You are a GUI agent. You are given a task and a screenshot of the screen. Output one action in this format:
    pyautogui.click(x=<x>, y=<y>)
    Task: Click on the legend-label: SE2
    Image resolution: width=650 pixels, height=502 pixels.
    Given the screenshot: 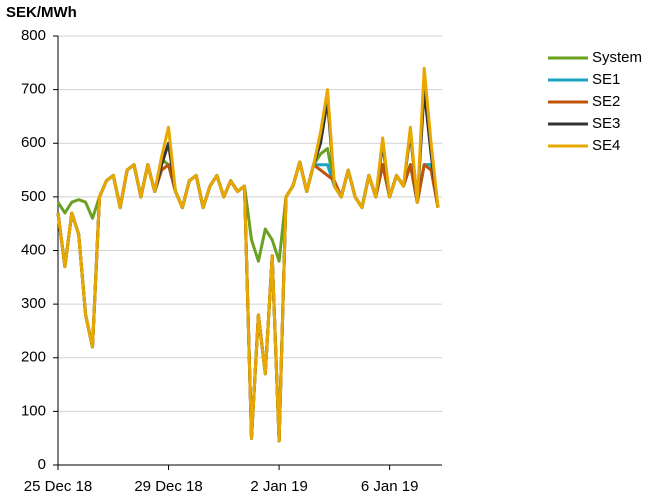 What is the action you would take?
    pyautogui.click(x=606, y=101)
    